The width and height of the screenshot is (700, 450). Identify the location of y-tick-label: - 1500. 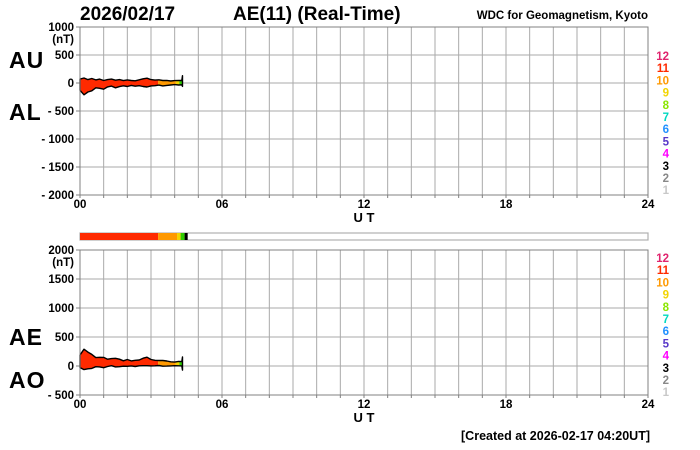
(57, 168).